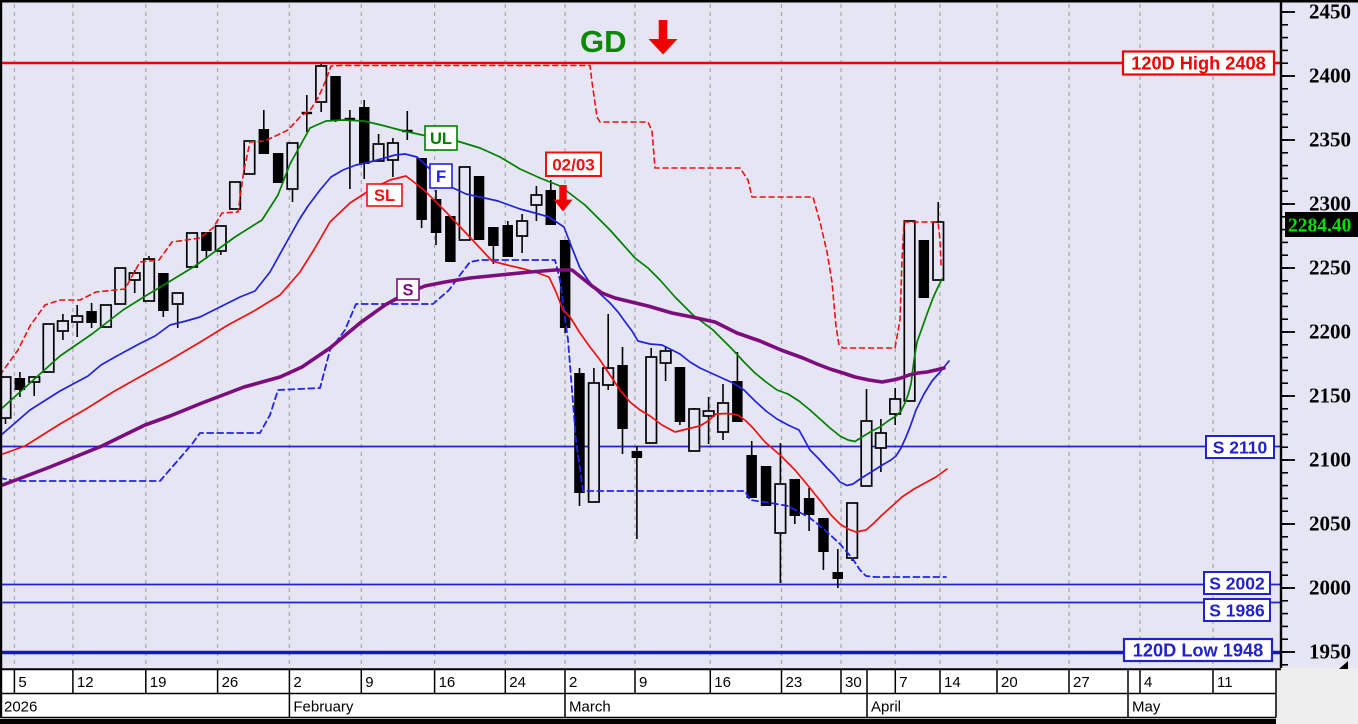  What do you see at coordinates (1081, 682) in the screenshot?
I see `svg-text: 27` at bounding box center [1081, 682].